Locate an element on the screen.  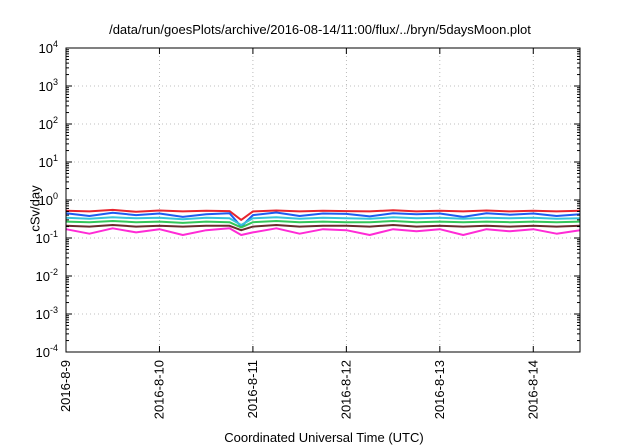
y-tick-label: 10⁻² is located at coordinates (47, 275).